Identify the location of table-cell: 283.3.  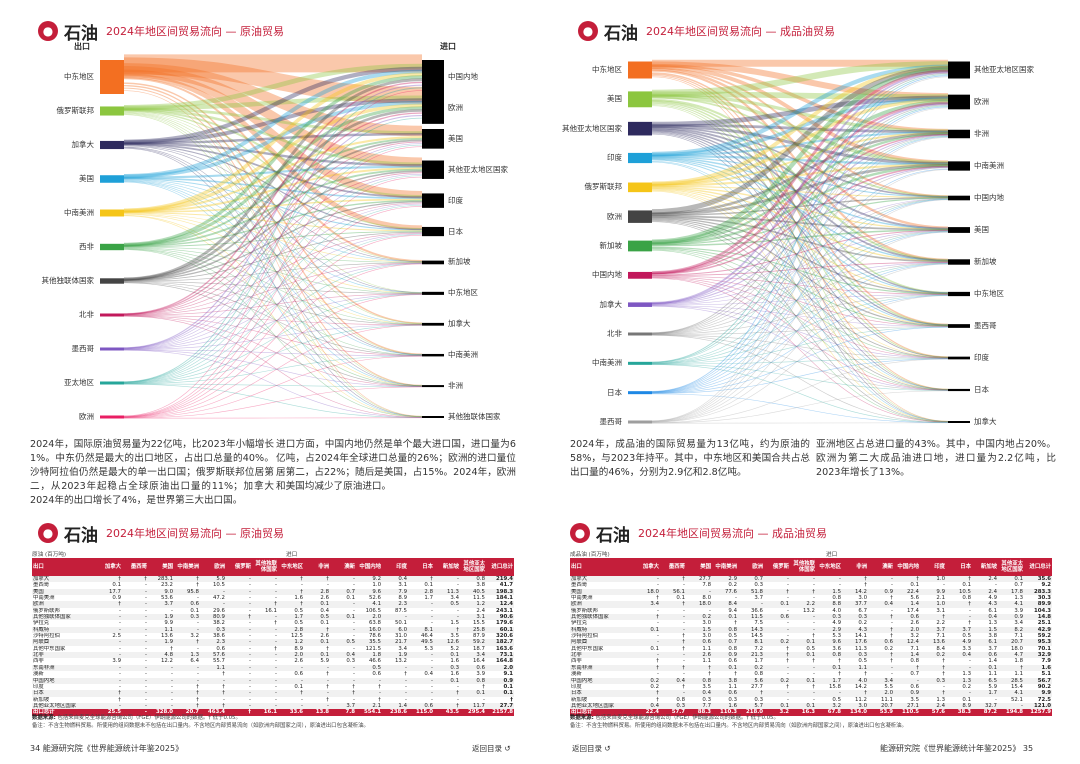
(1038, 592).